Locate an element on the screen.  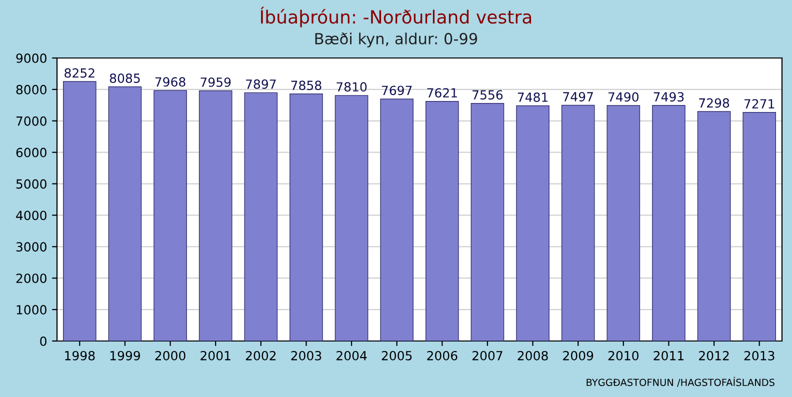
x-tick-label: 1998 is located at coordinates (80, 355).